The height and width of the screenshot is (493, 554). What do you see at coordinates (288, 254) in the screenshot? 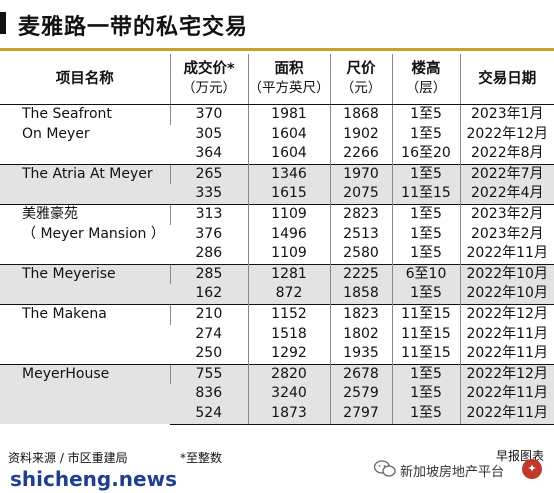
I see `area-cell: 1109` at bounding box center [288, 254].